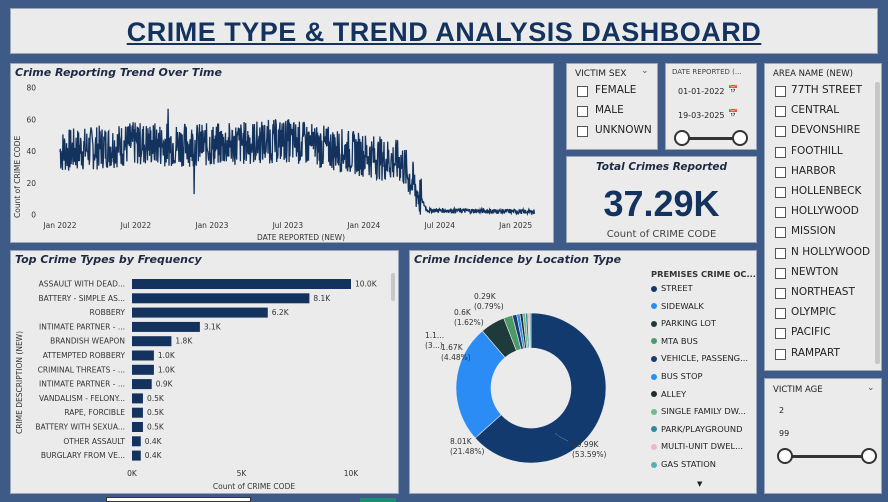 This screenshot has height=502, width=888. I want to click on option-unknown: UNKNOWN, so click(623, 130).